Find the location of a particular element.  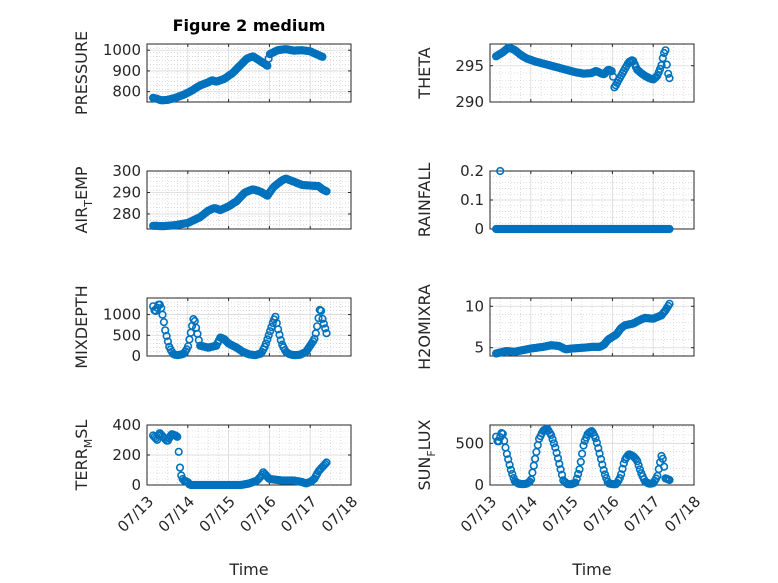

subplot-h2omixra: 5 10 H2OMIXRA is located at coordinates (555, 327).